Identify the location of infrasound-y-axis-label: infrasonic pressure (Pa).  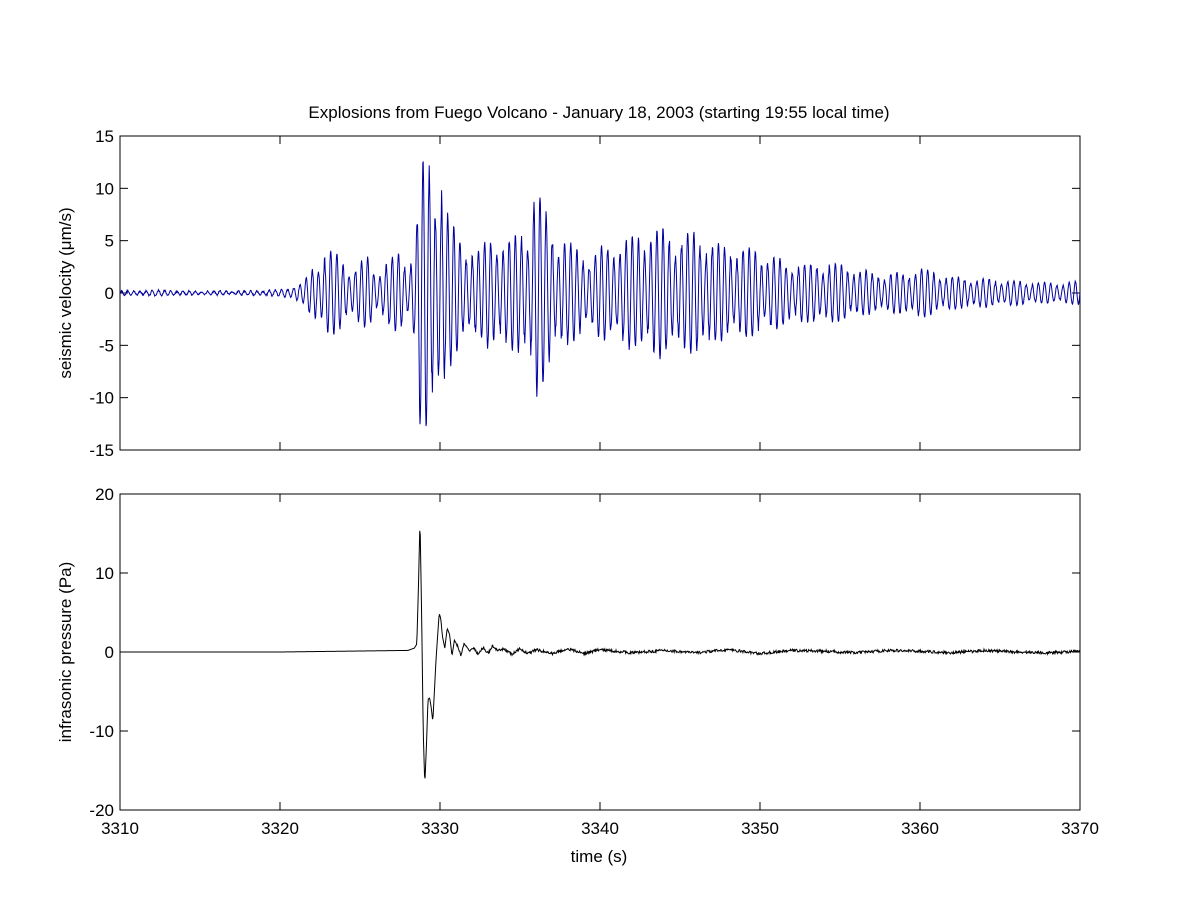
(65, 652).